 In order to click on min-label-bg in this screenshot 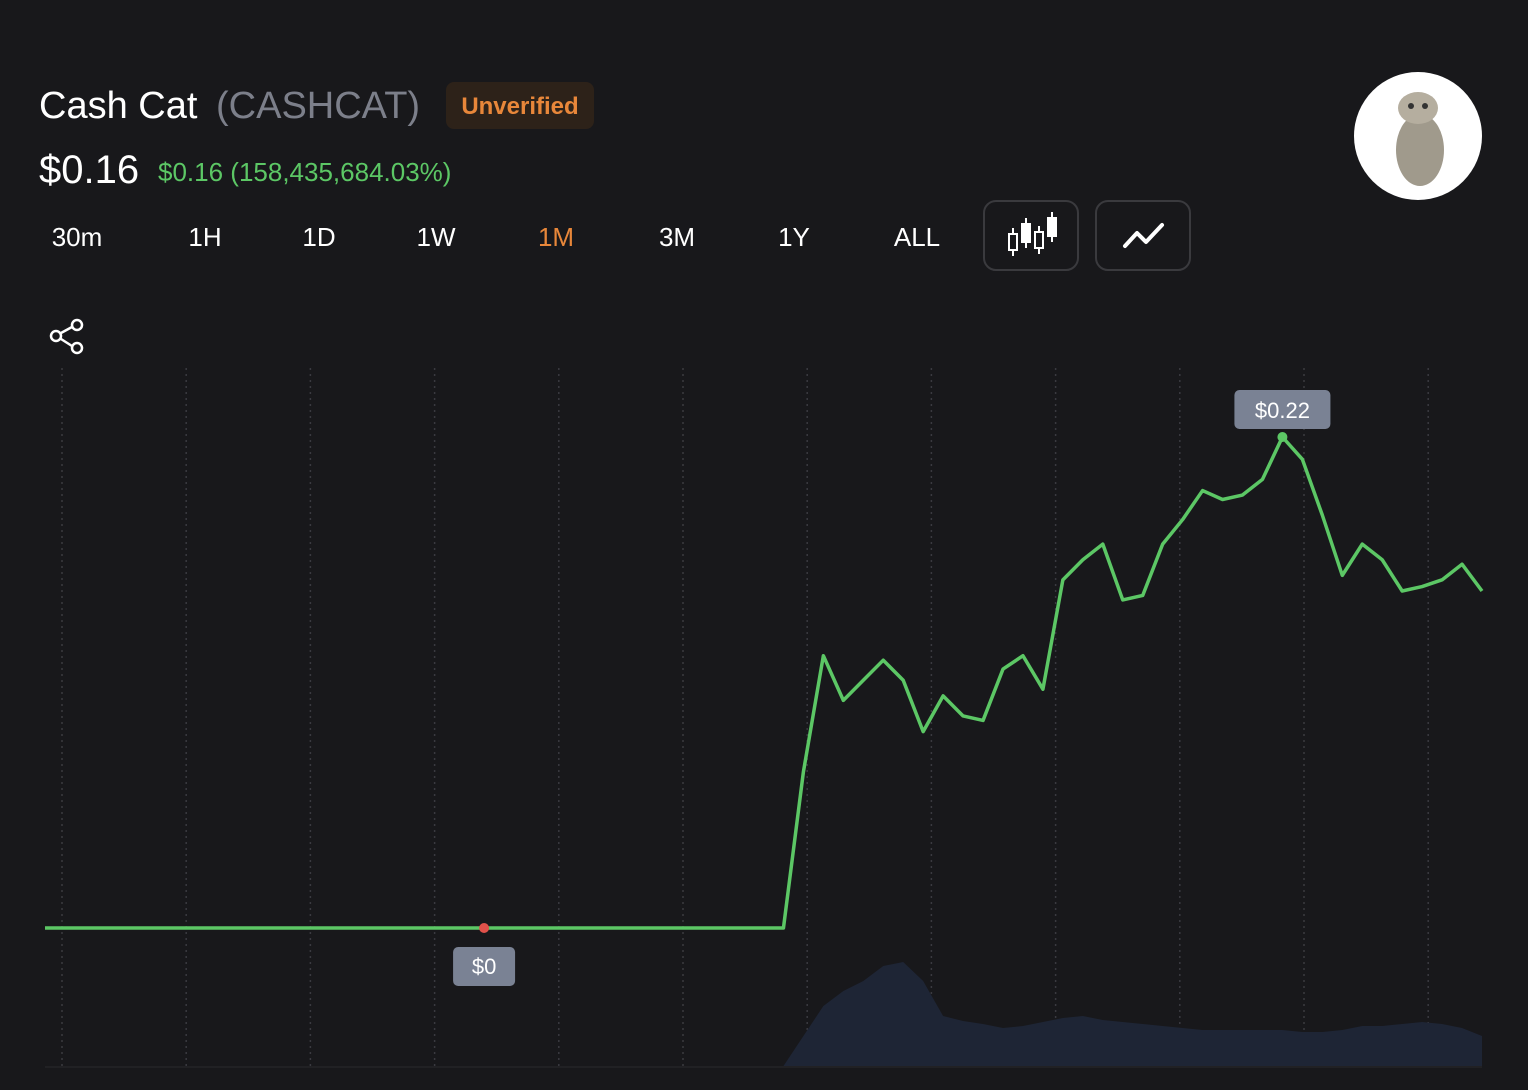, I will do `click(484, 966)`.